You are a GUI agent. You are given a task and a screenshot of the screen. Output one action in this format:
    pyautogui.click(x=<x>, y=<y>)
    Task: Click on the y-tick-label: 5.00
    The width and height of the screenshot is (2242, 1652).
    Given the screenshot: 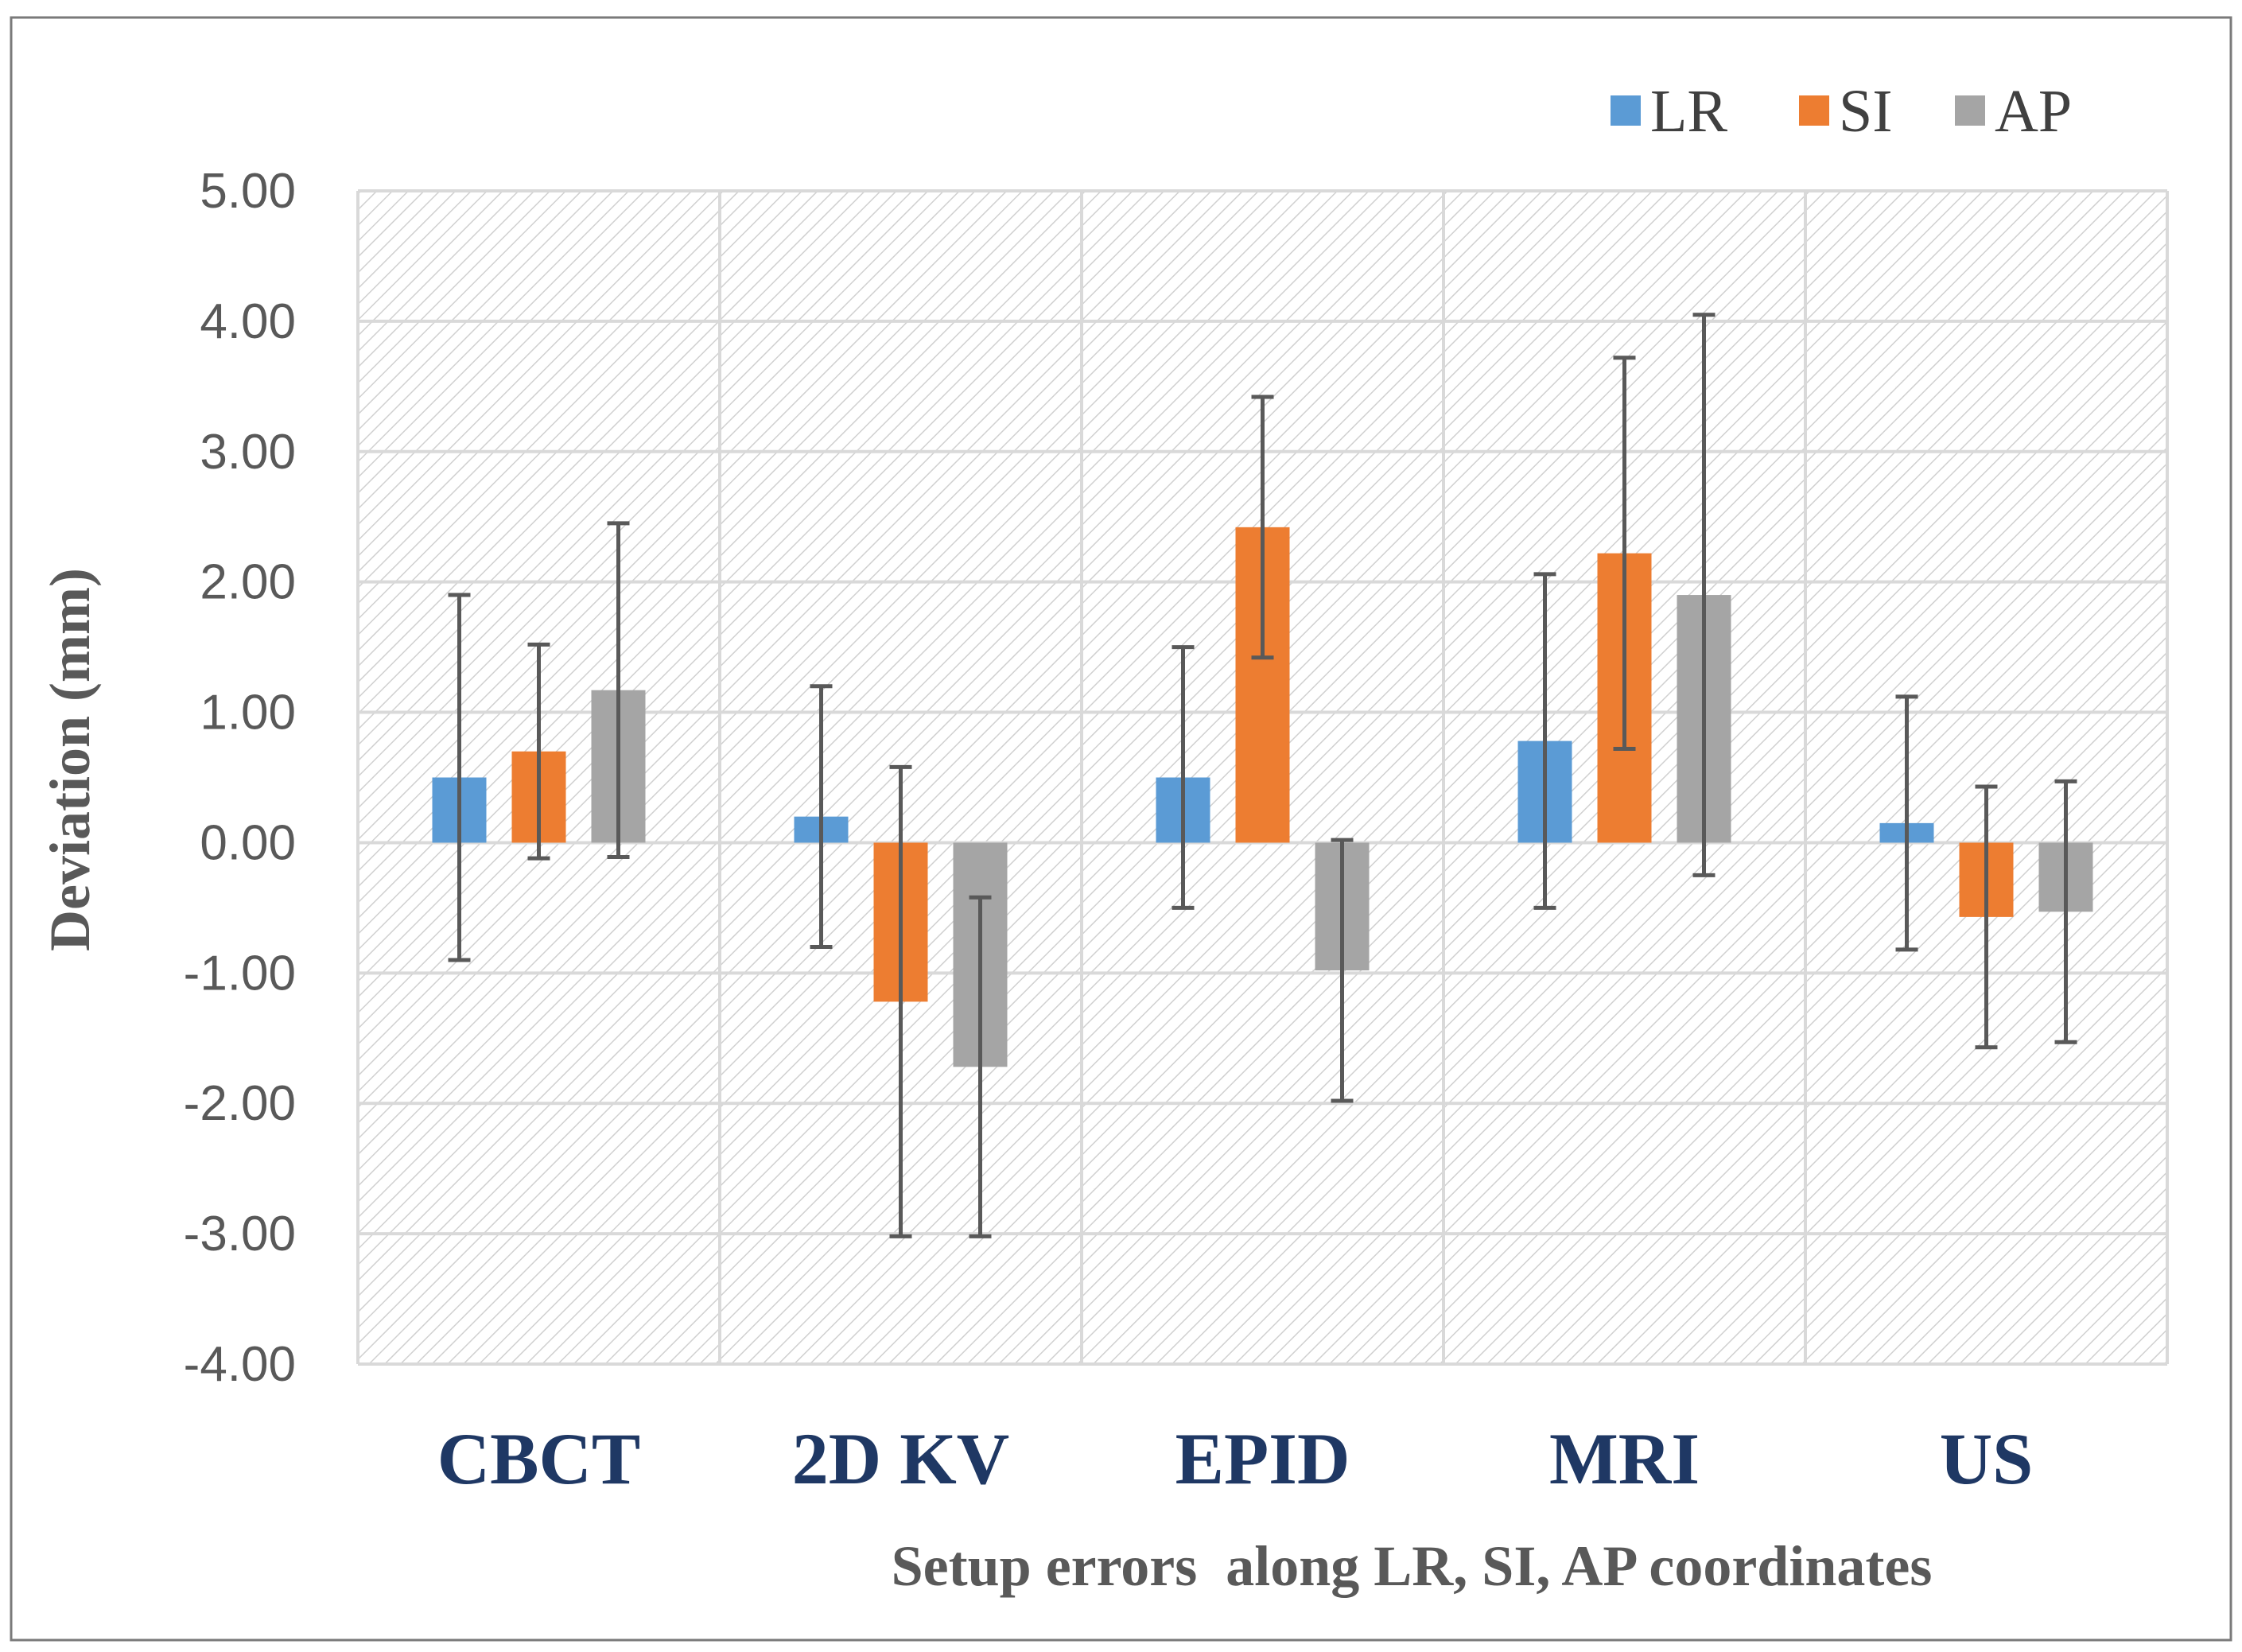 What is the action you would take?
    pyautogui.click(x=248, y=191)
    